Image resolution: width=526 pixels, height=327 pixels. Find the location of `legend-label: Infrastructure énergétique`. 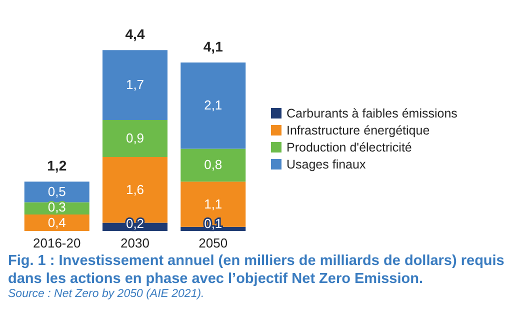

legend-label: Infrastructure énergétique is located at coordinates (358, 130).